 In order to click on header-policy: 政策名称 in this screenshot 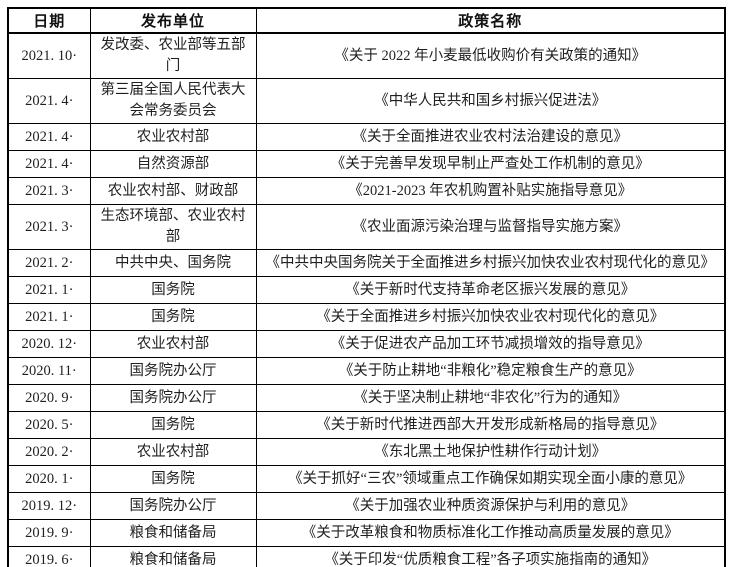, I will do `click(490, 20)`.